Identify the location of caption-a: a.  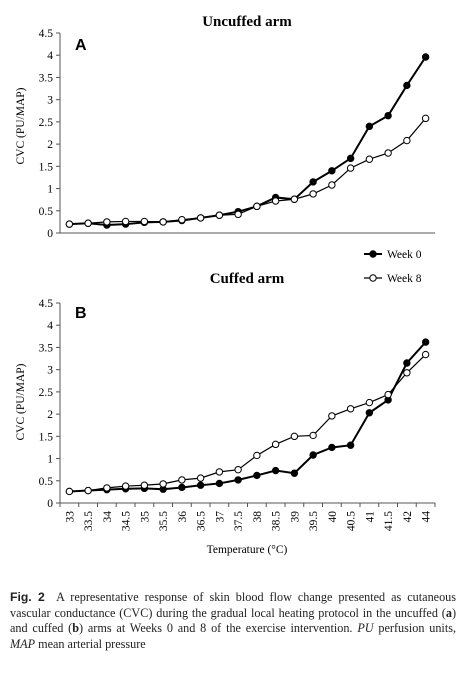
(448, 612).